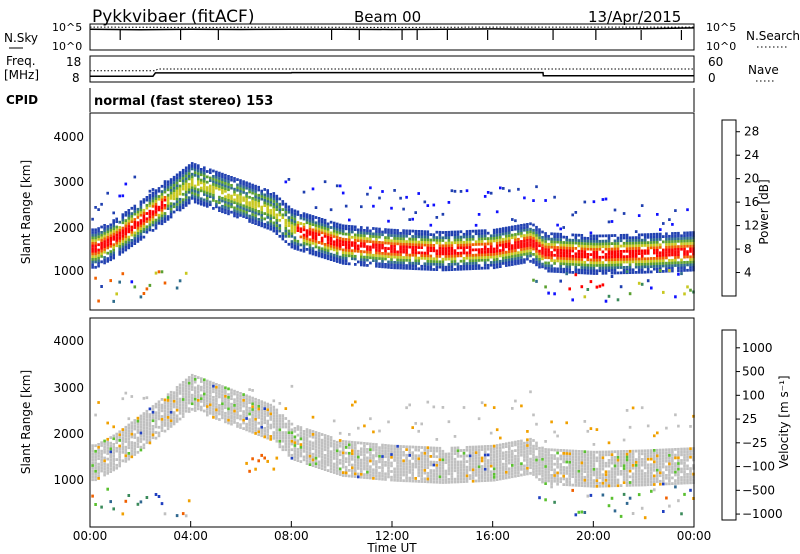 The image size is (800, 554). What do you see at coordinates (539, 262) in the screenshot?
I see `power-cell-1959` at bounding box center [539, 262].